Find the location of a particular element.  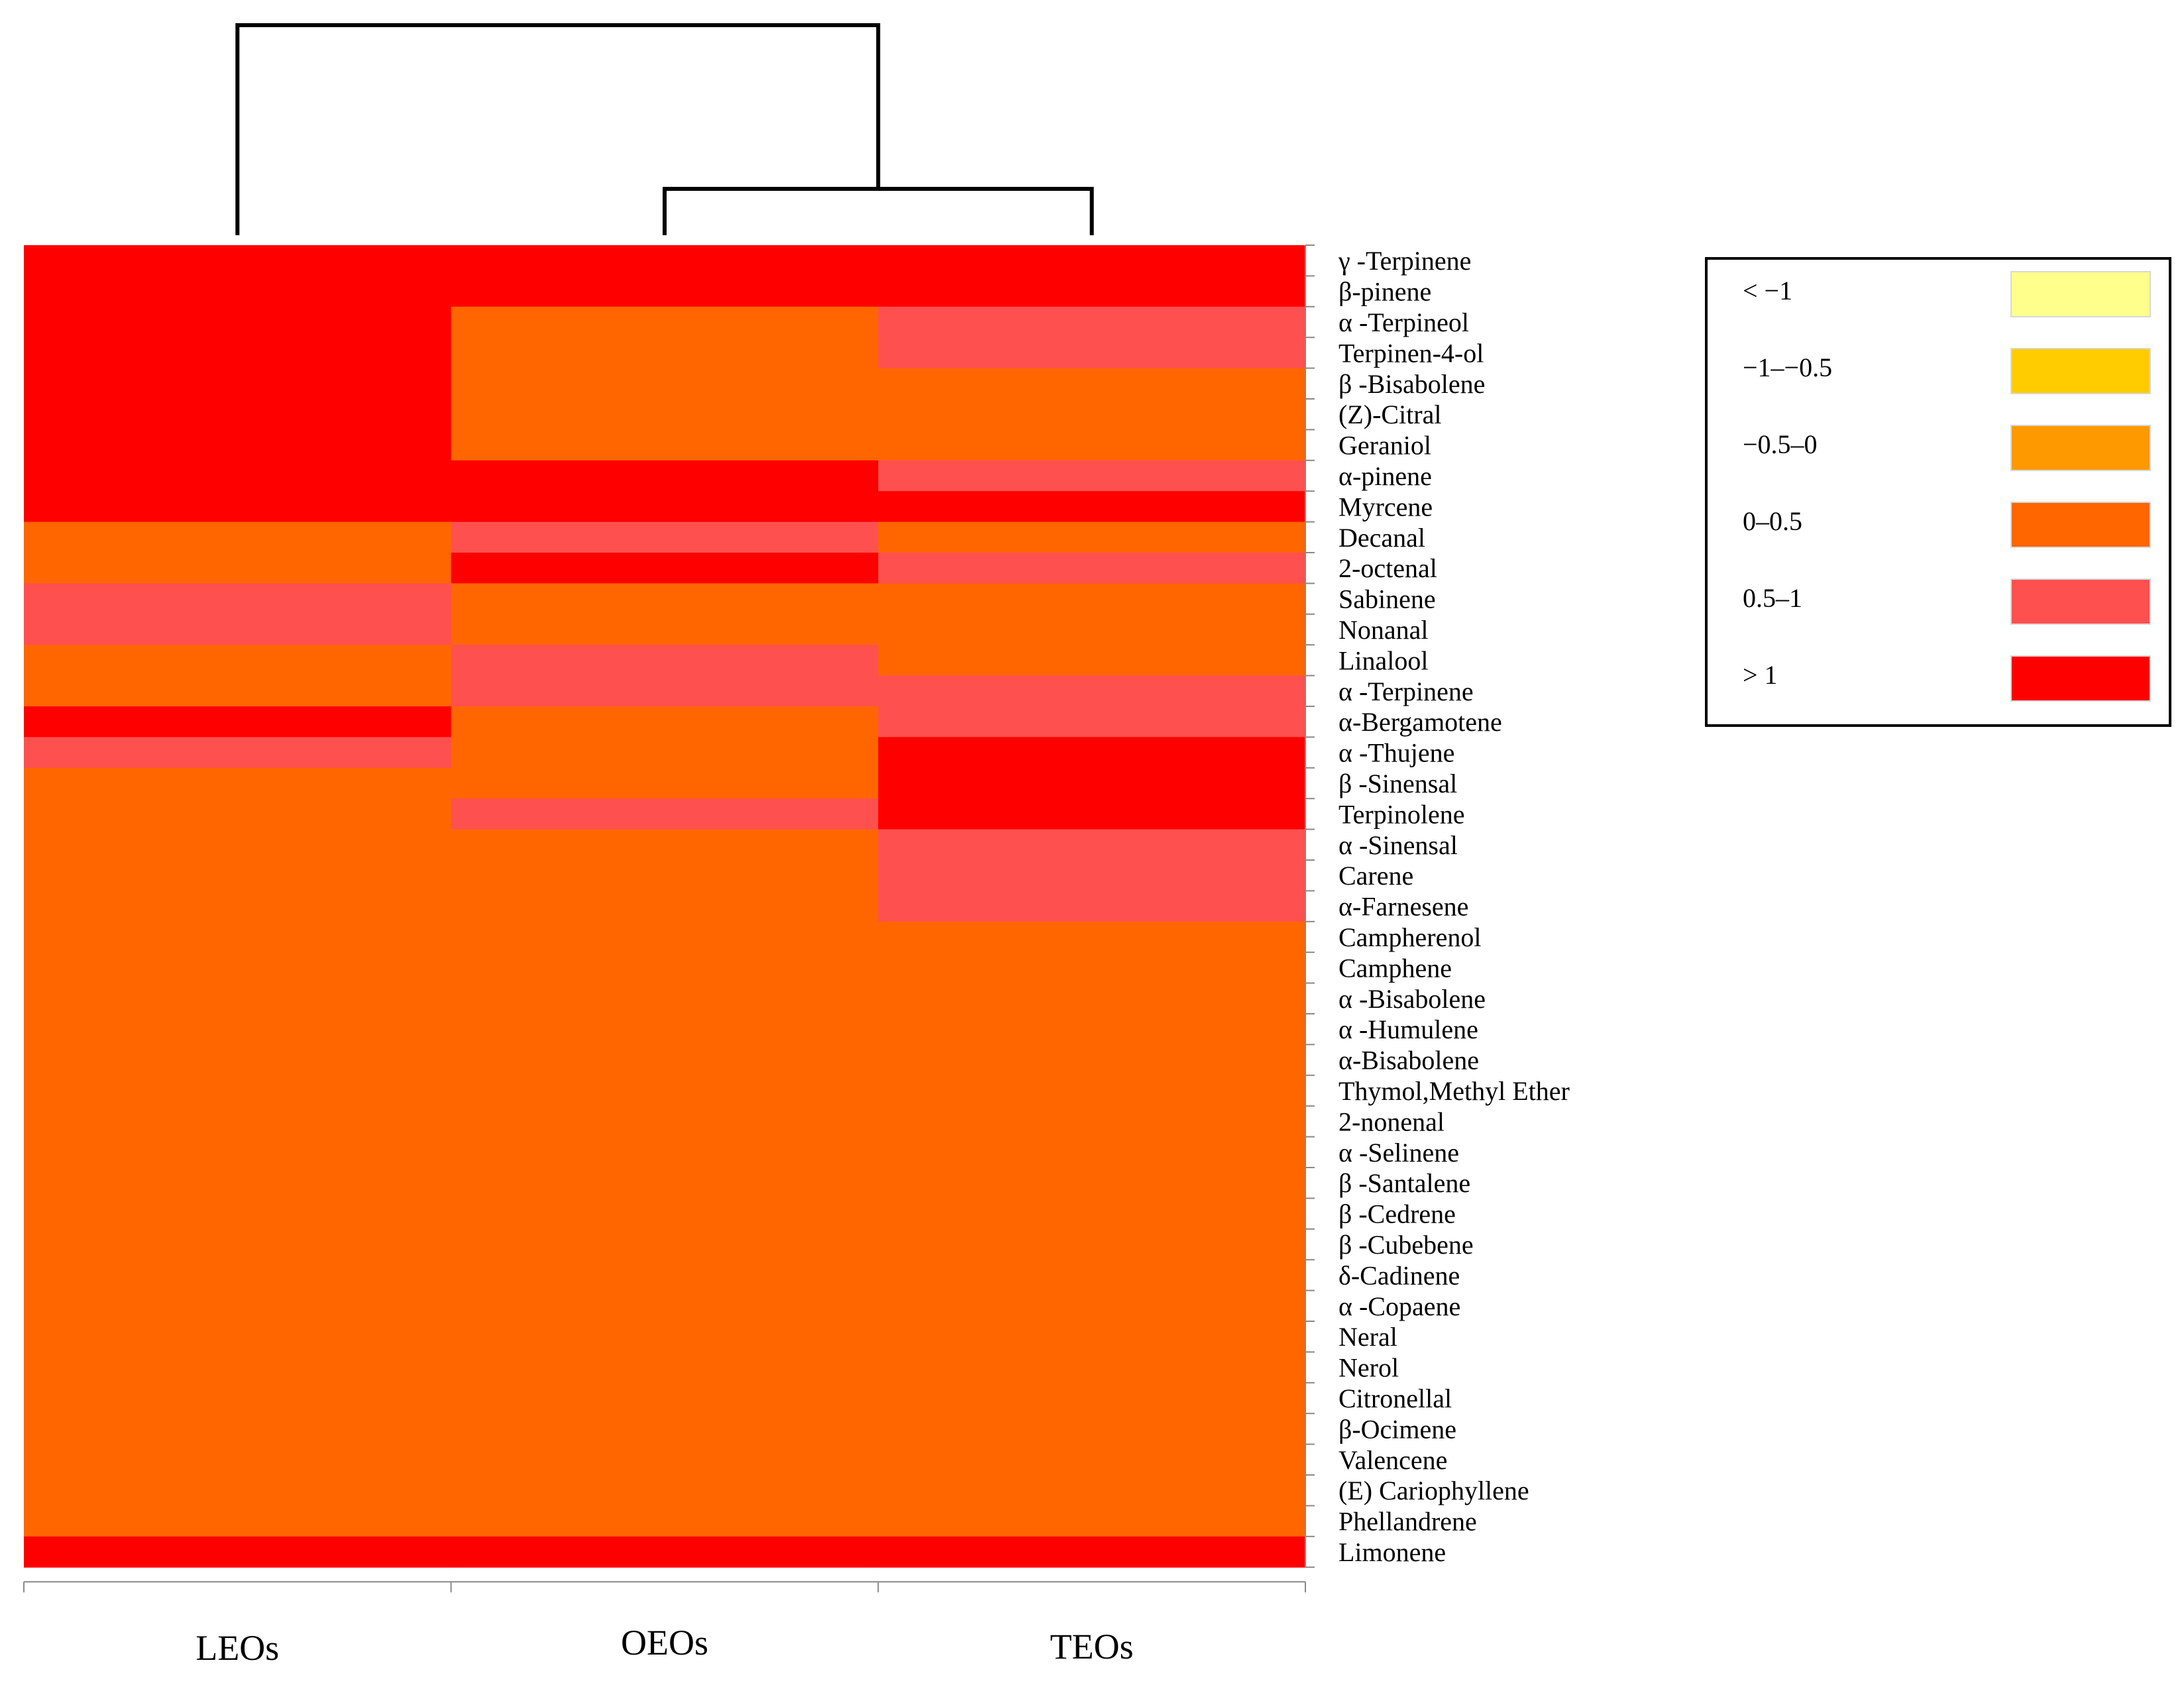

heatmap-cell-r7-c1 is located at coordinates (665, 476).